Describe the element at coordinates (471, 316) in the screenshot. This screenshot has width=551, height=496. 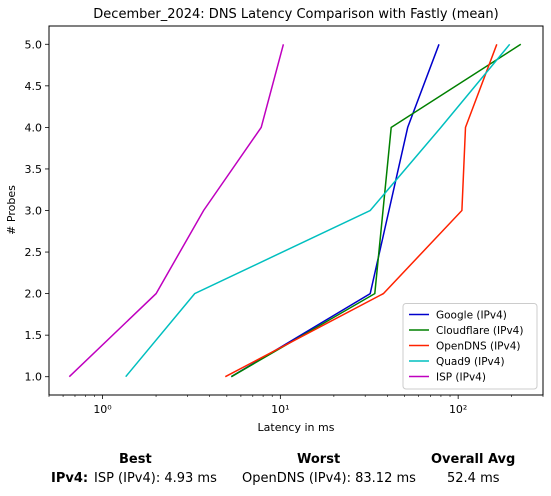
I see `legend-label-0: Google (IPv4)` at that location.